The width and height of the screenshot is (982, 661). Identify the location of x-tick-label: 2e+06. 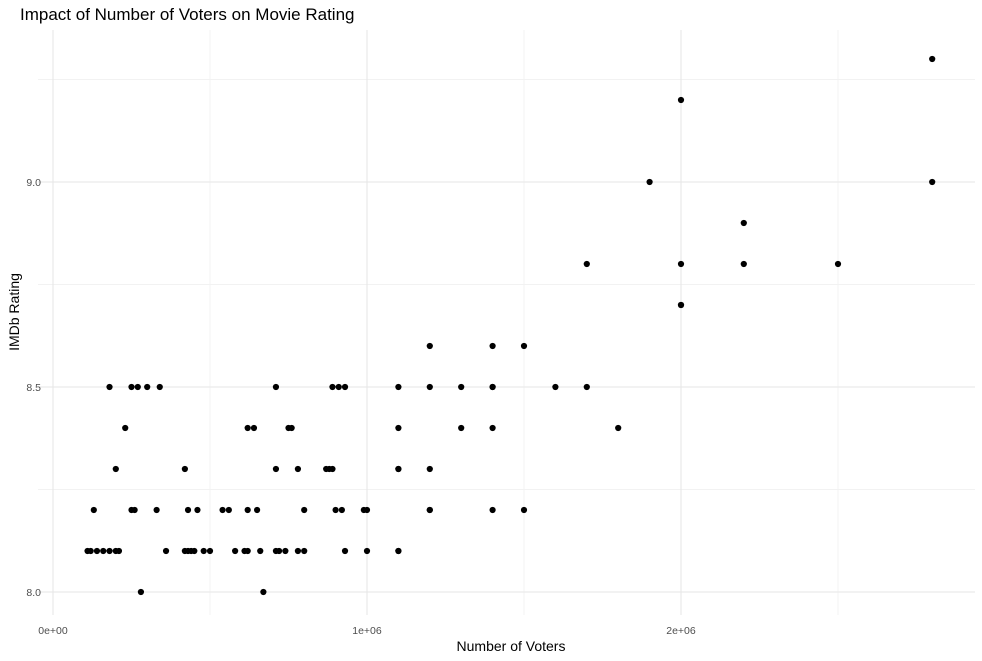
(681, 631).